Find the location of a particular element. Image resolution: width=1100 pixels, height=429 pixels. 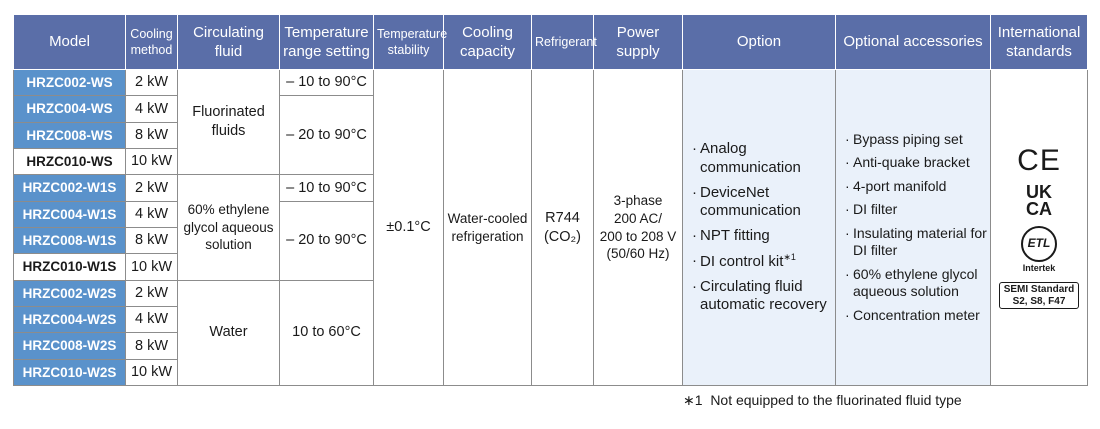

fluid-ethylene-glycol: 60% ethylene glycol aqueous solution is located at coordinates (228, 227).